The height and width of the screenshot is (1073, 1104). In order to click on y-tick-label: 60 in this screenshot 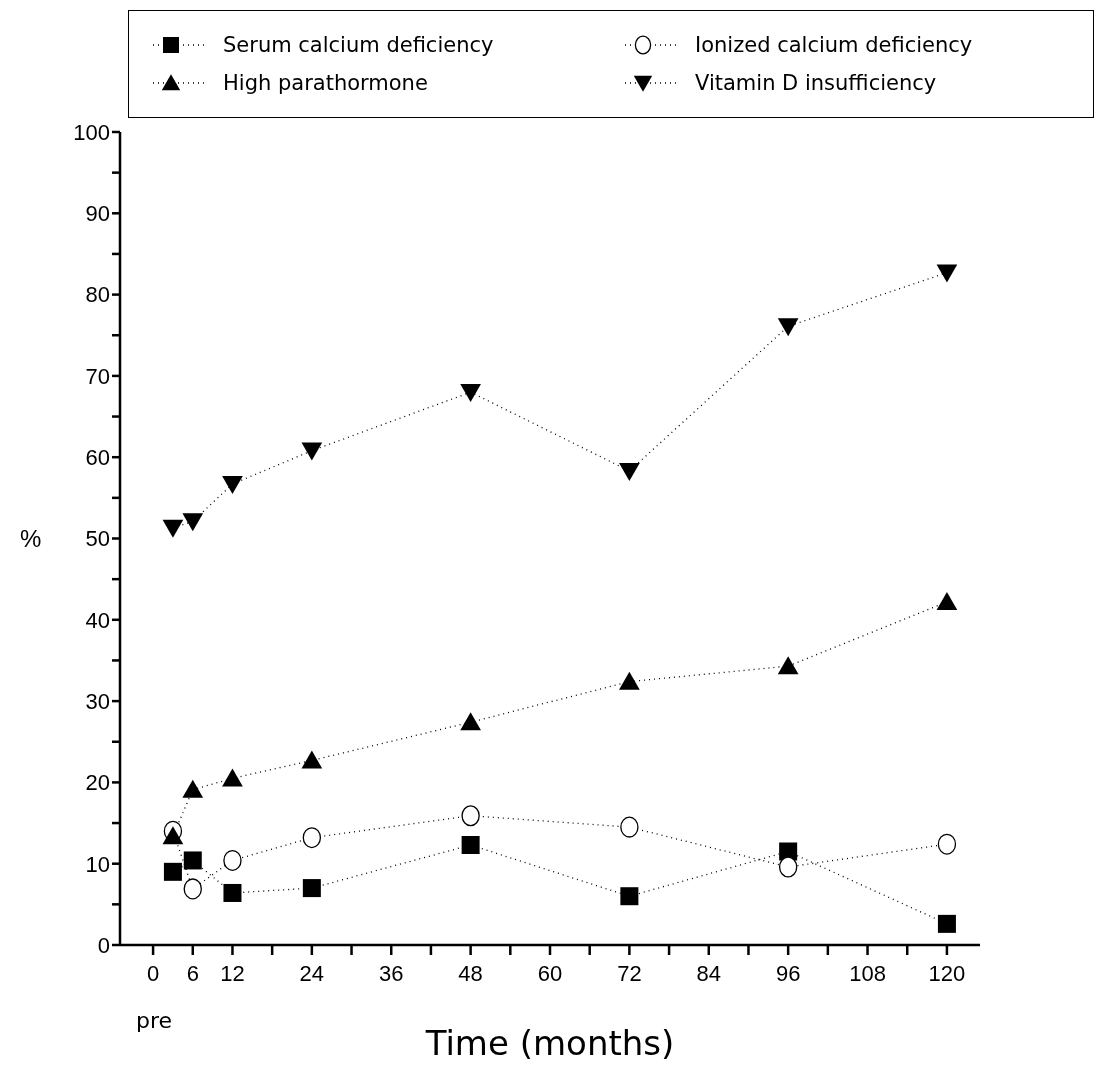, I will do `click(97, 458)`.